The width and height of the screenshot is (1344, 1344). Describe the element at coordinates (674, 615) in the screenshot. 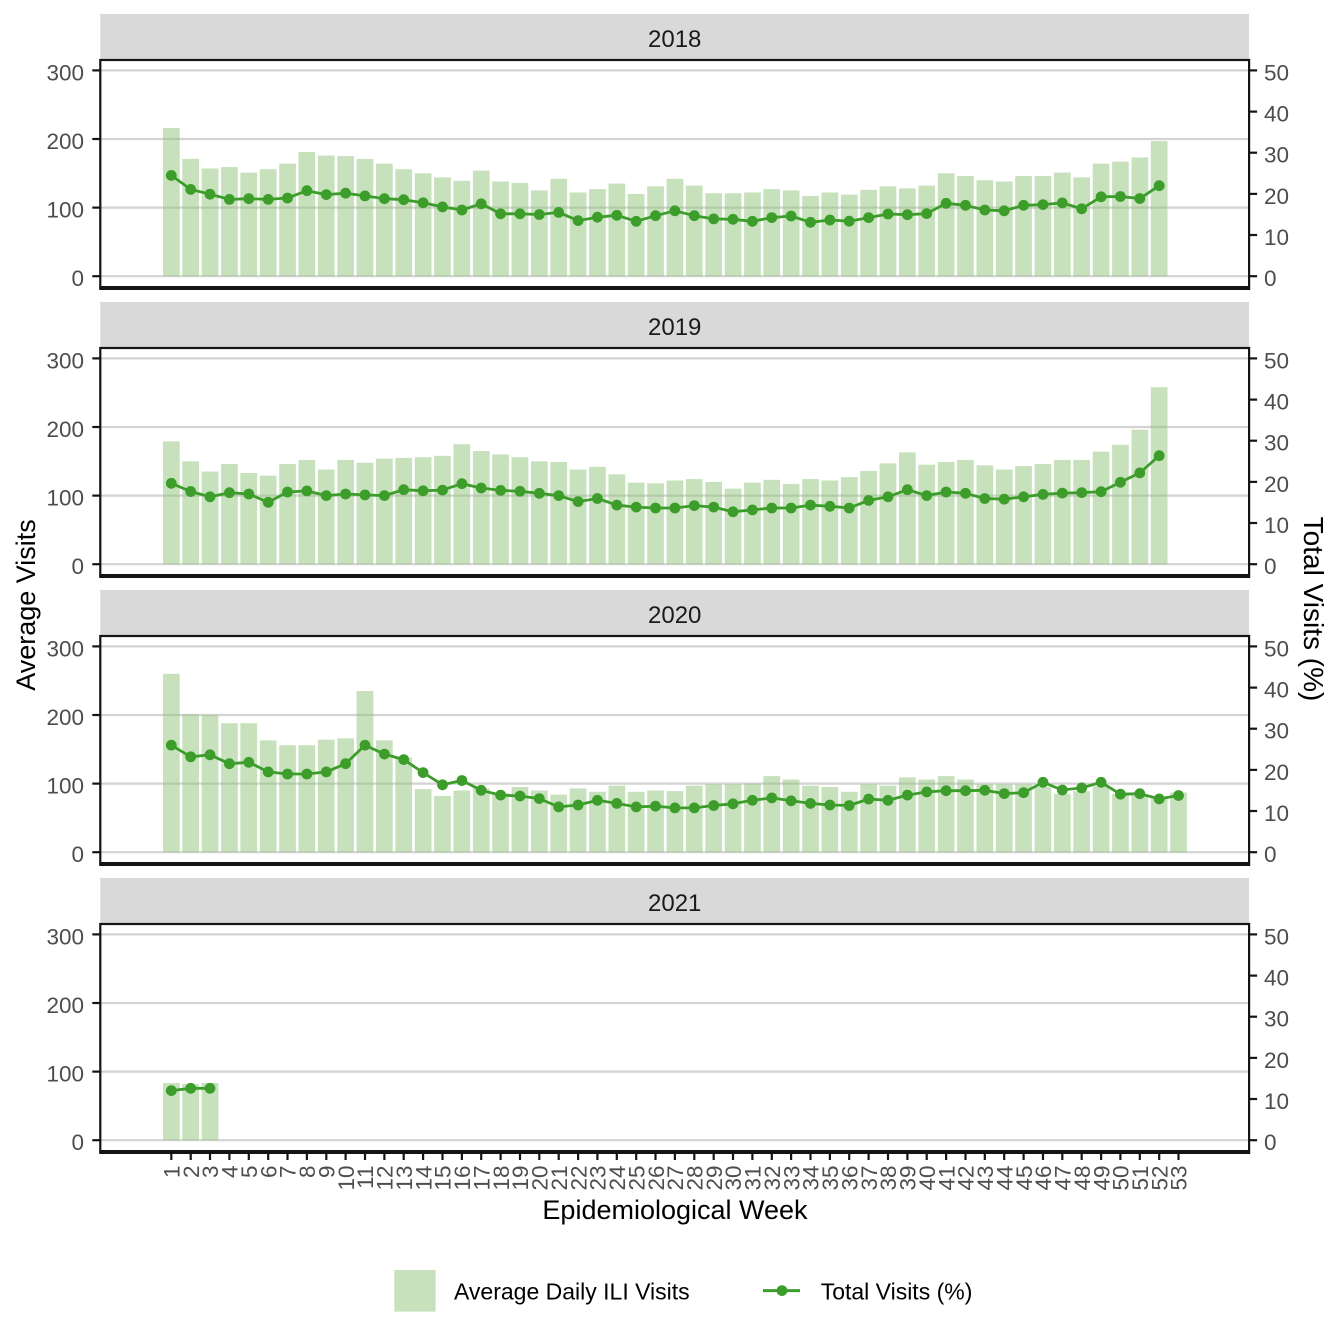

I see `svg-text: 2020` at that location.